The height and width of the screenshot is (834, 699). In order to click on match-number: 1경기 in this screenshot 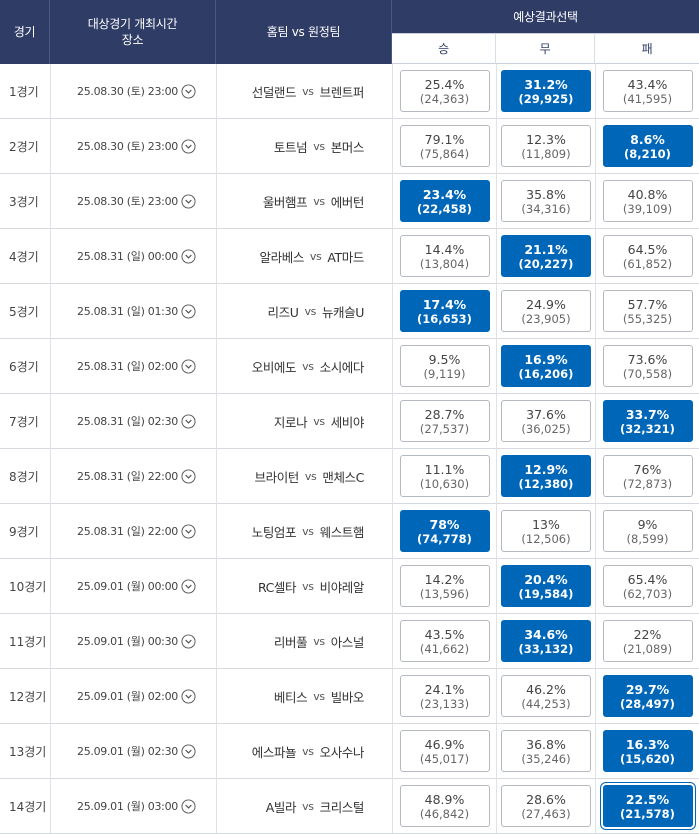, I will do `click(25, 91)`.